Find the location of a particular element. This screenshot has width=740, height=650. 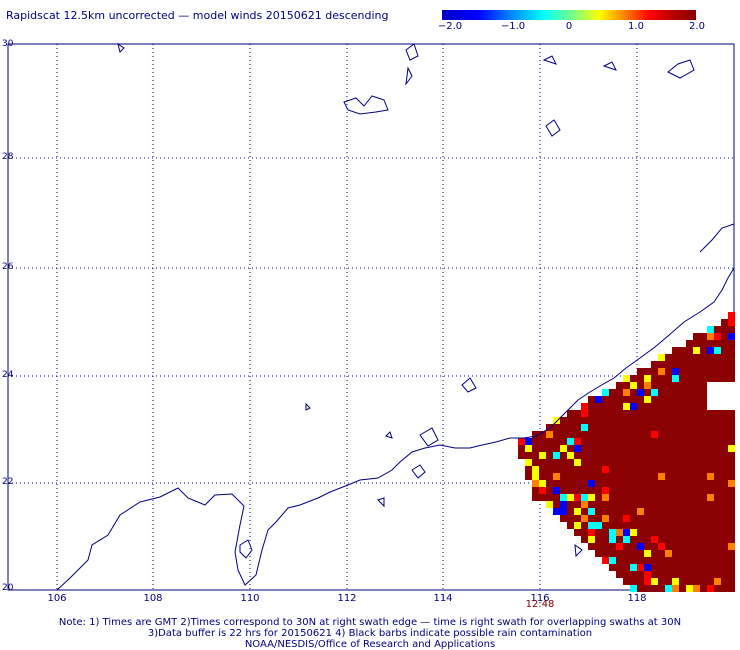

wind-swath is located at coordinates (626, 452).